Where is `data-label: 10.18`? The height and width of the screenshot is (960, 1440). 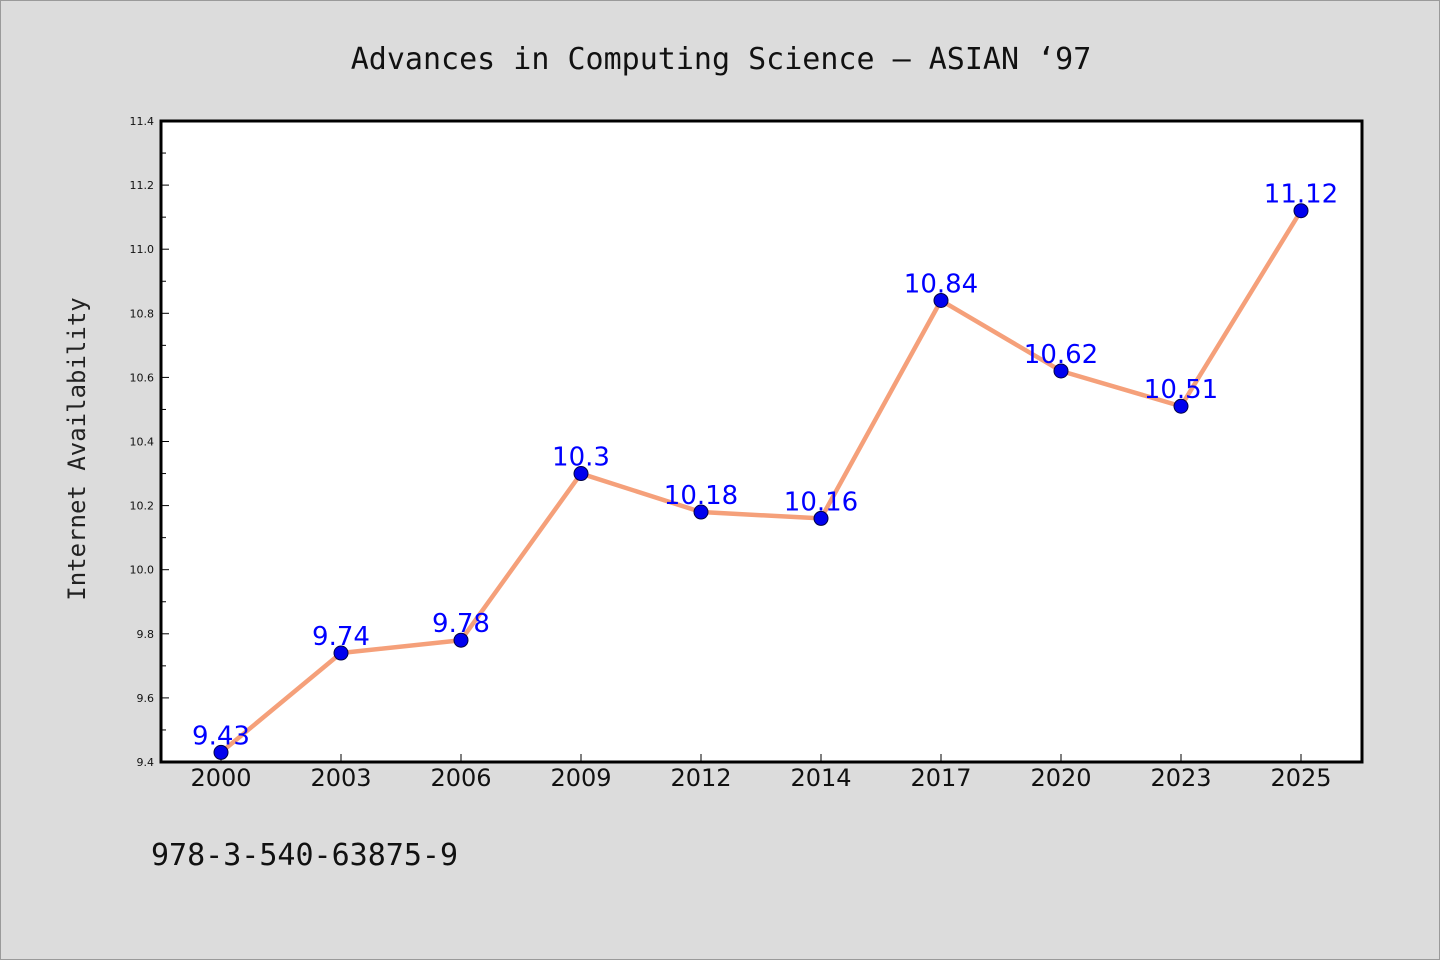
data-label: 10.18 is located at coordinates (701, 496).